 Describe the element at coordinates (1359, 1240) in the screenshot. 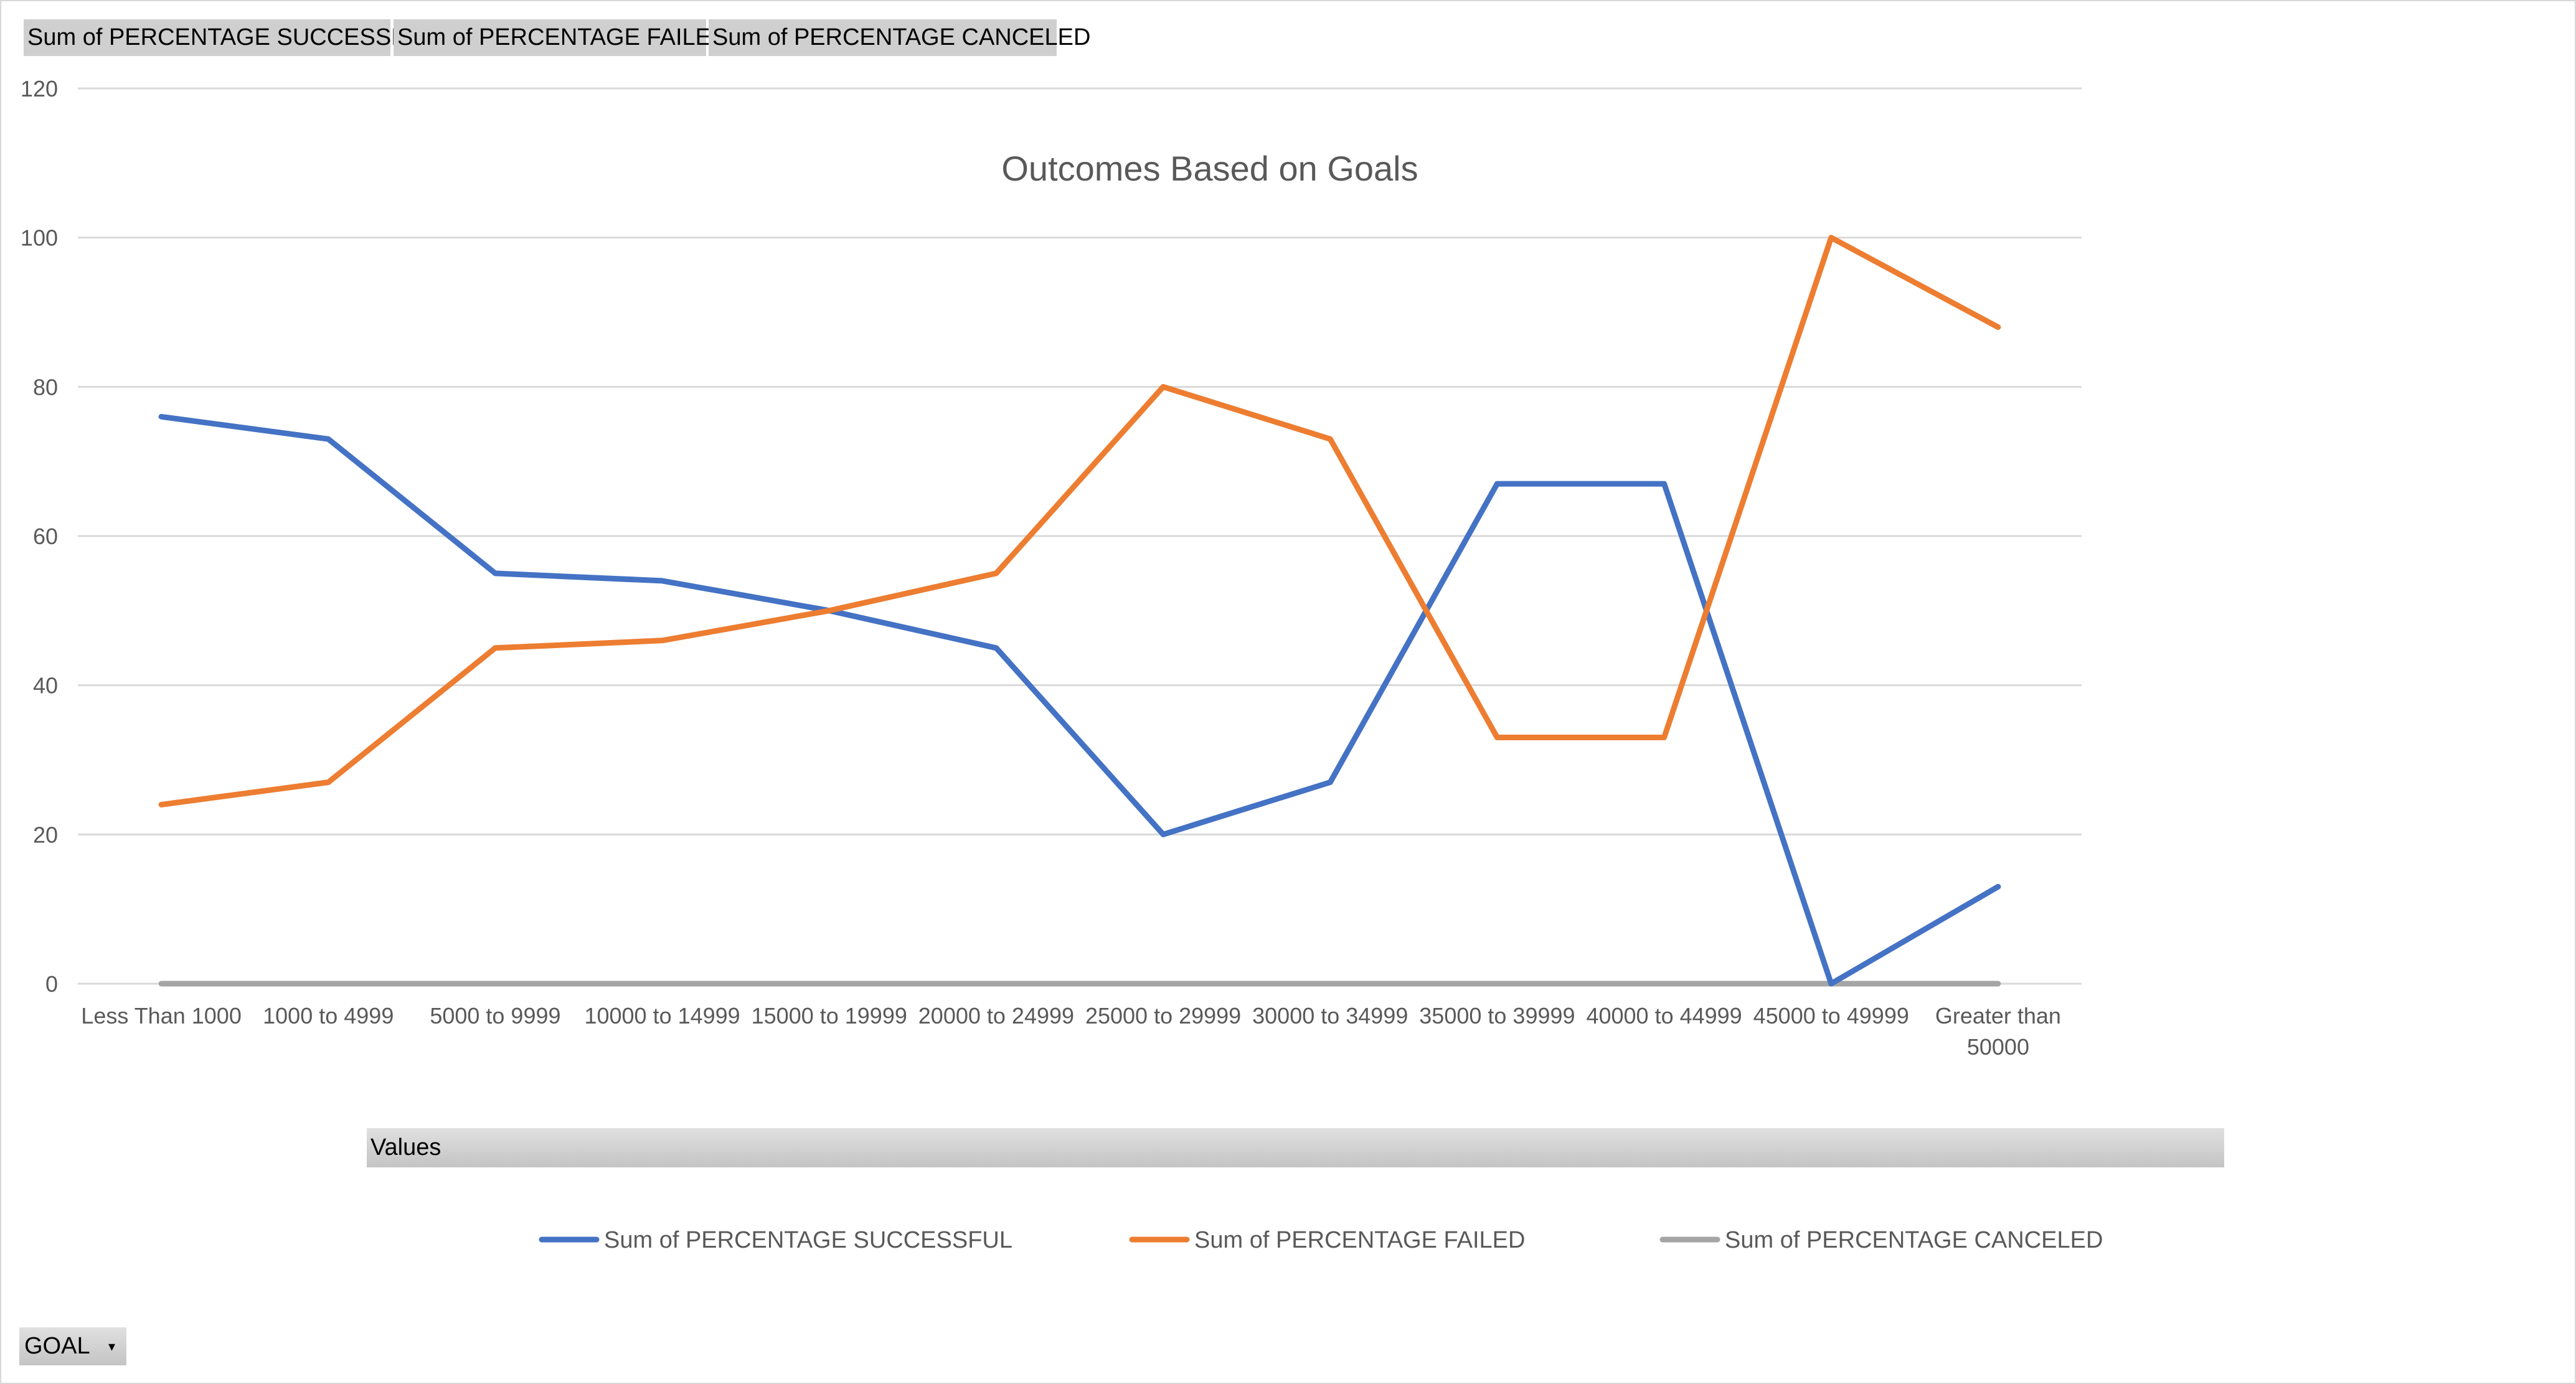

I see `legend-label: Sum of PERCENTAGE FAILED` at that location.